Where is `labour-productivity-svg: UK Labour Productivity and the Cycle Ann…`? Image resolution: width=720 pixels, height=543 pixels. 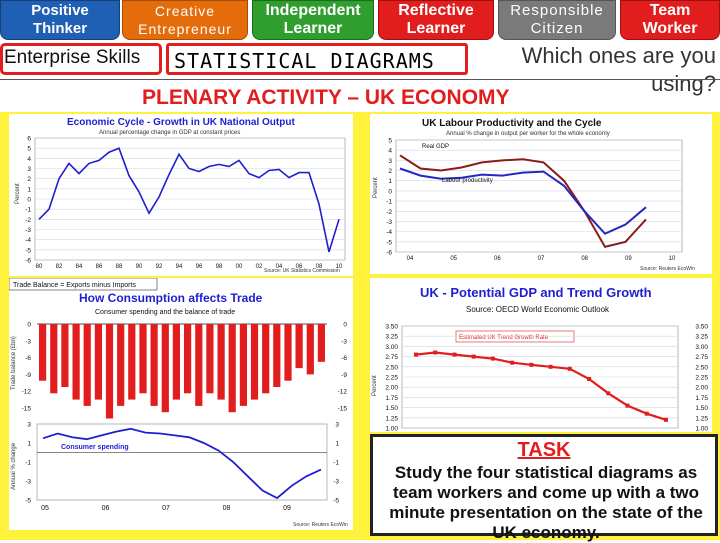
labour-productivity-svg: UK Labour Productivity and the Cycle Ann… is located at coordinates (534, 195).